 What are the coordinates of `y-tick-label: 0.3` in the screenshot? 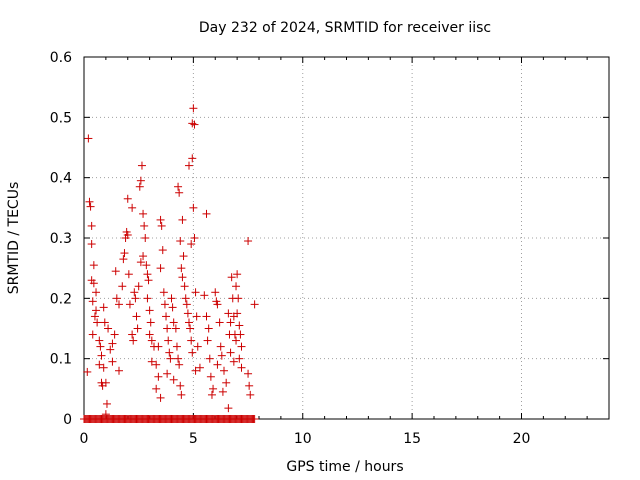 It's located at (61, 239).